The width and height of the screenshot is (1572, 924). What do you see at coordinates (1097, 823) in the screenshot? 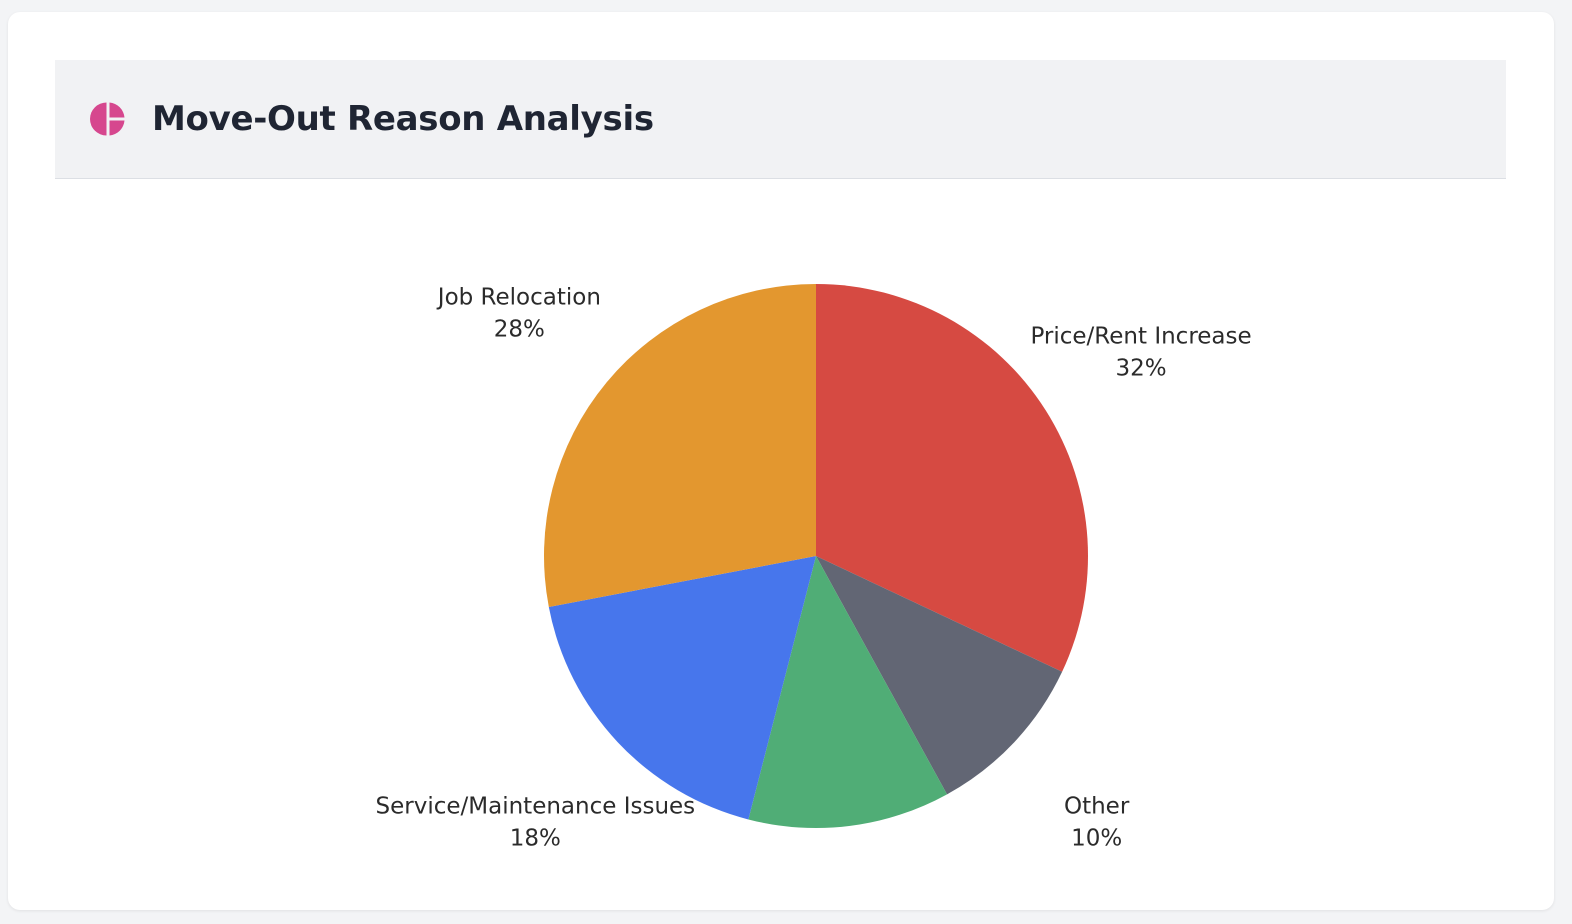
I see `slice-label-other: Other 10%` at bounding box center [1097, 823].